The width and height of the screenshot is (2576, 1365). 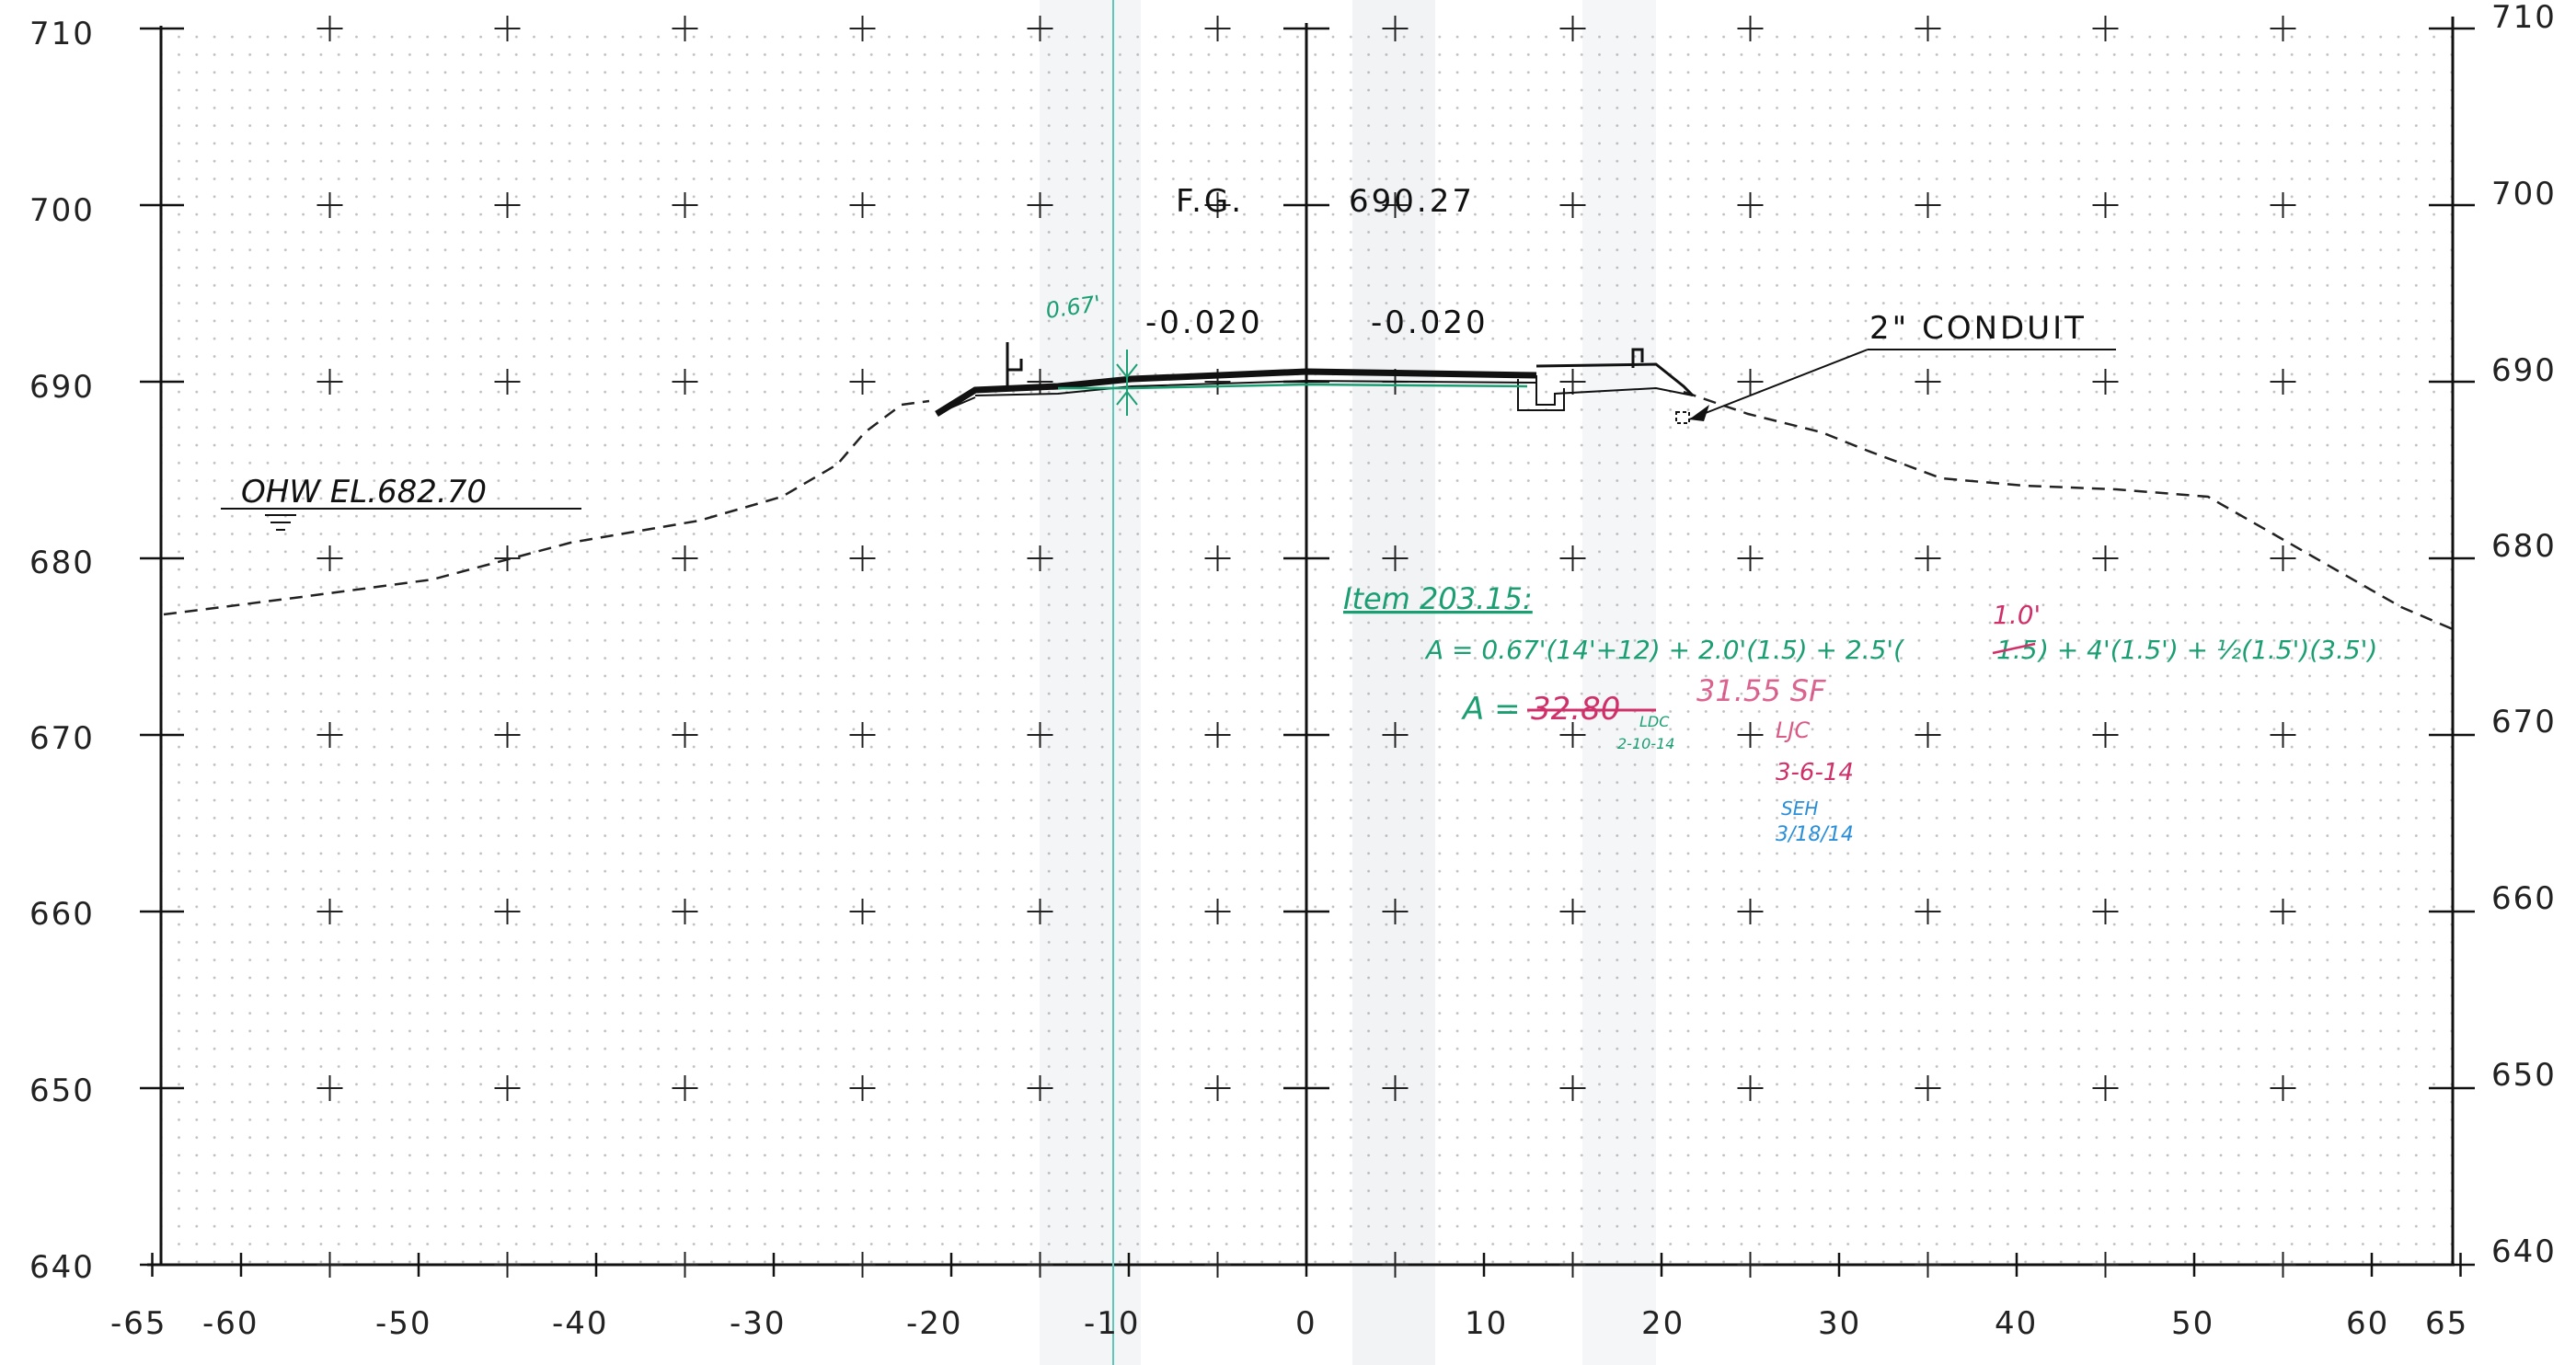 What do you see at coordinates (2017, 615) in the screenshot?
I see `formula-correction: 1.0'` at bounding box center [2017, 615].